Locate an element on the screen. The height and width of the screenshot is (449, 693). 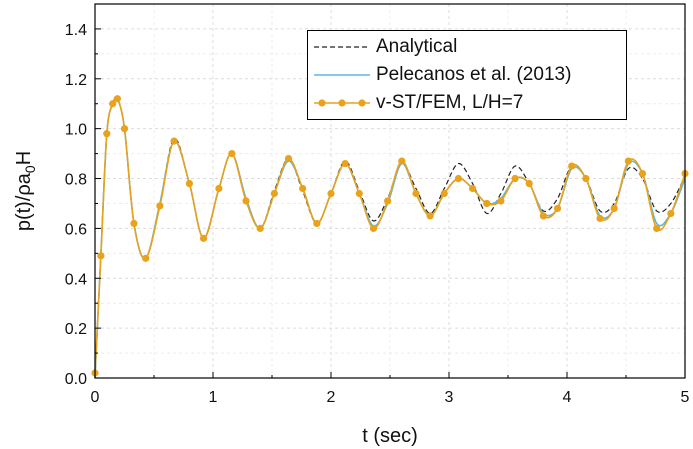
legend-swatch-dashed is located at coordinates (342, 47).